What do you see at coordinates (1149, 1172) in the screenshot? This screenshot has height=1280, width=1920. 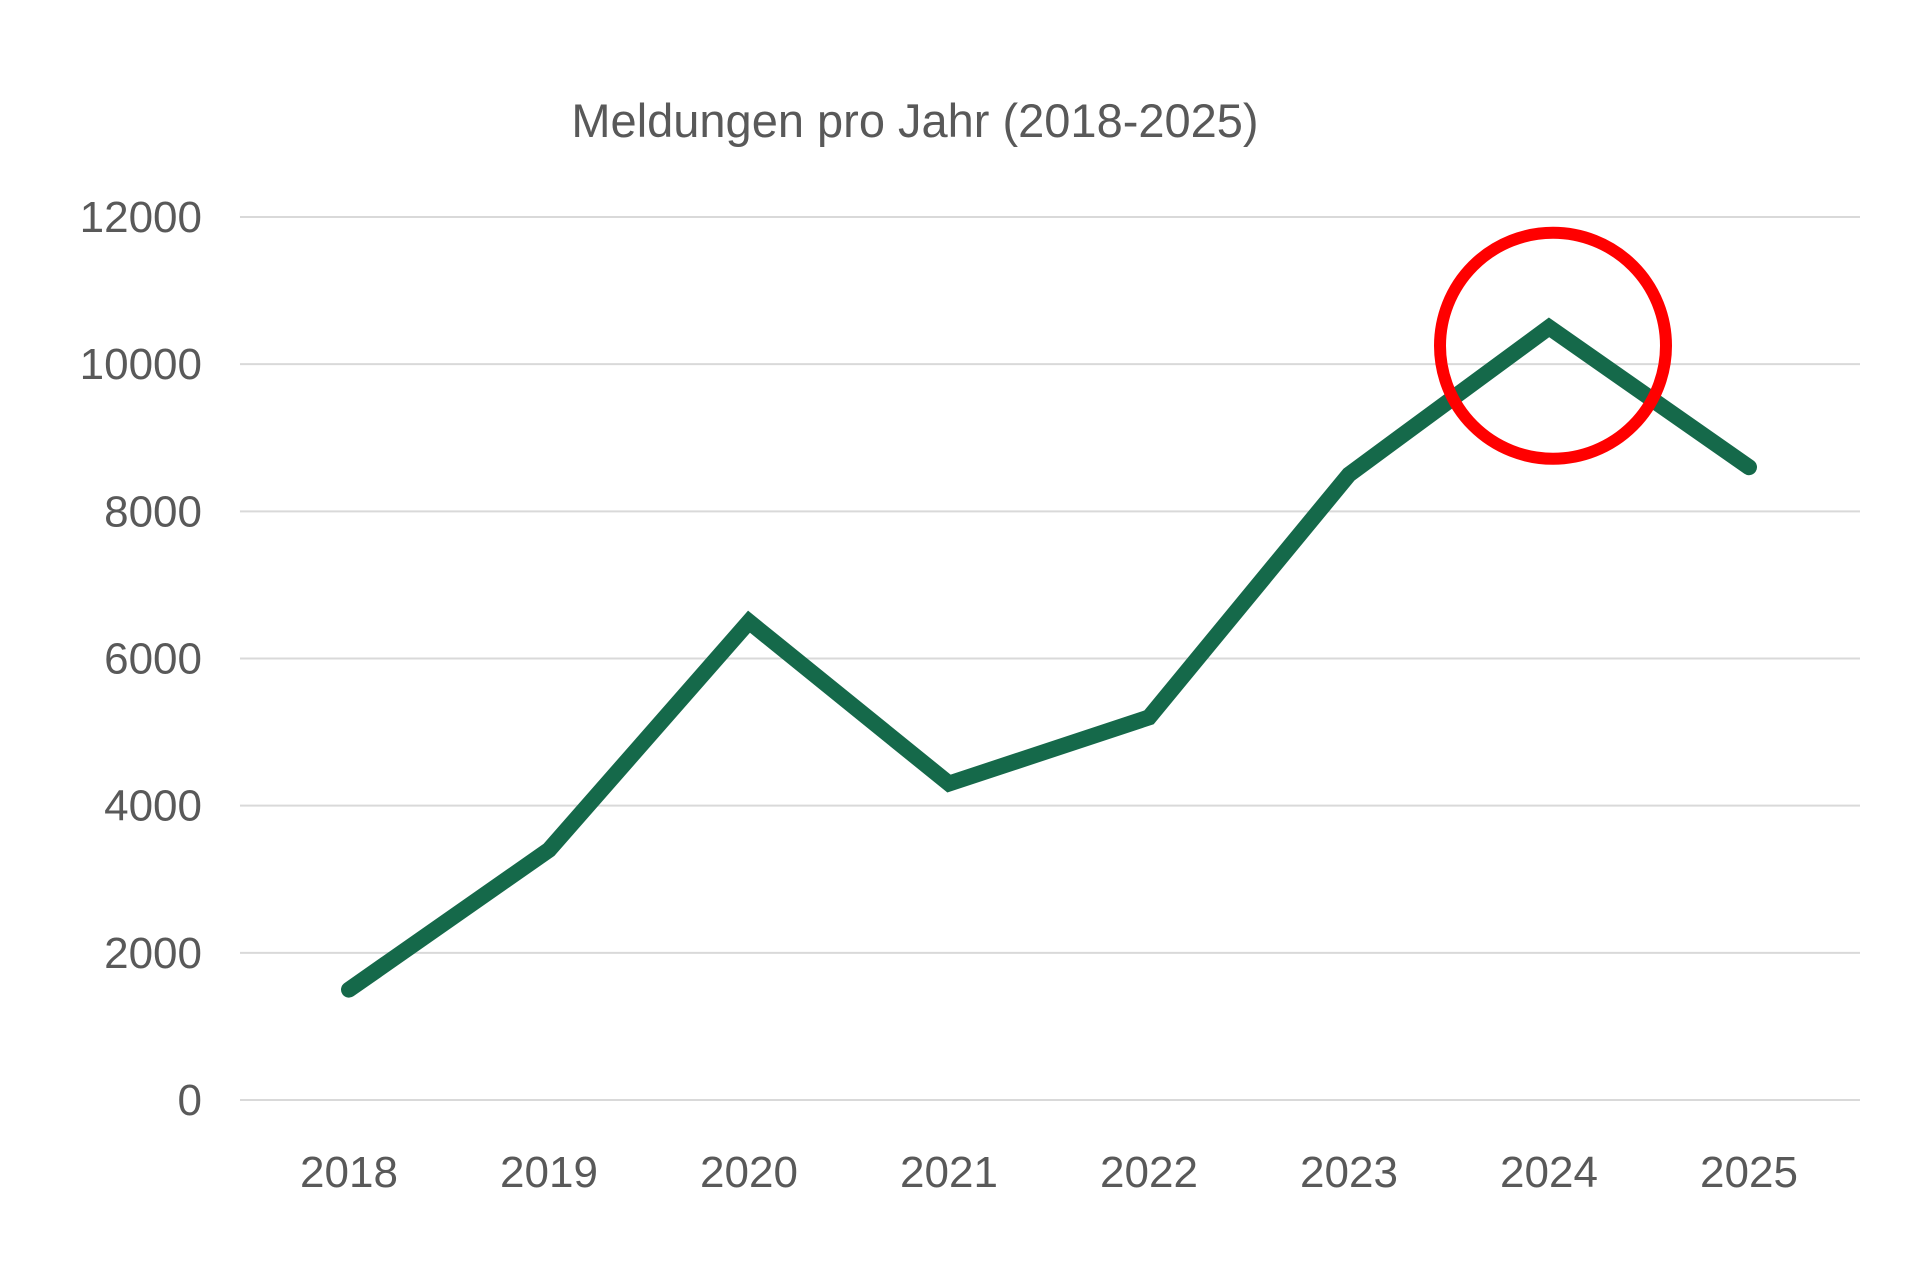 I see `x-tick-label: 2022` at bounding box center [1149, 1172].